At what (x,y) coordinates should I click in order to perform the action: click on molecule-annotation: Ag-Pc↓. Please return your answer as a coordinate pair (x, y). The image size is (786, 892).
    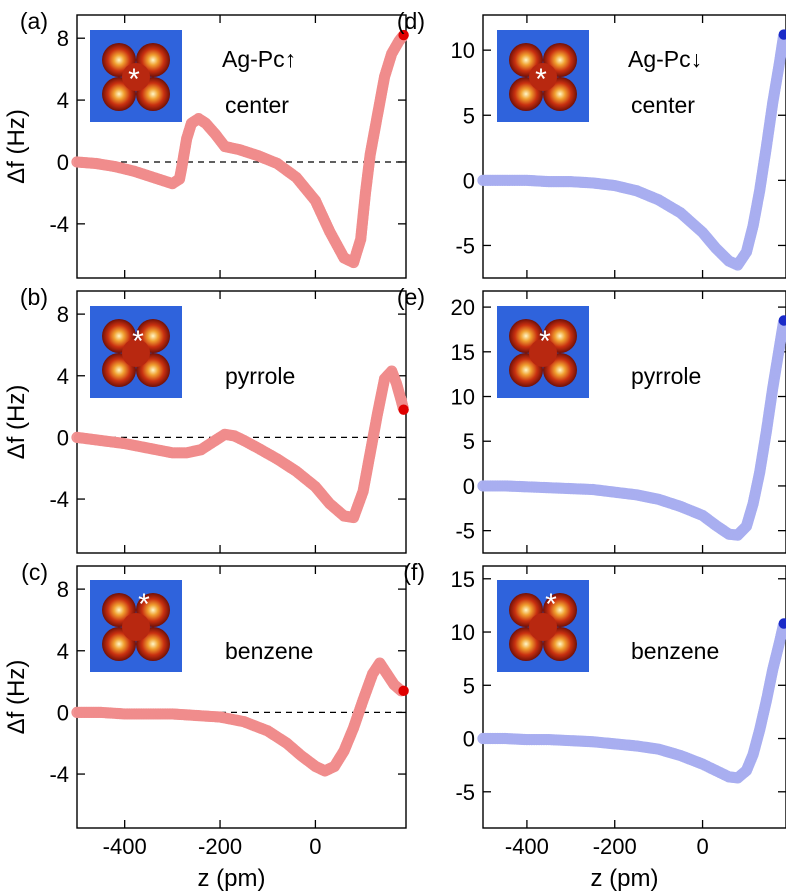
    Looking at the image, I should click on (665, 59).